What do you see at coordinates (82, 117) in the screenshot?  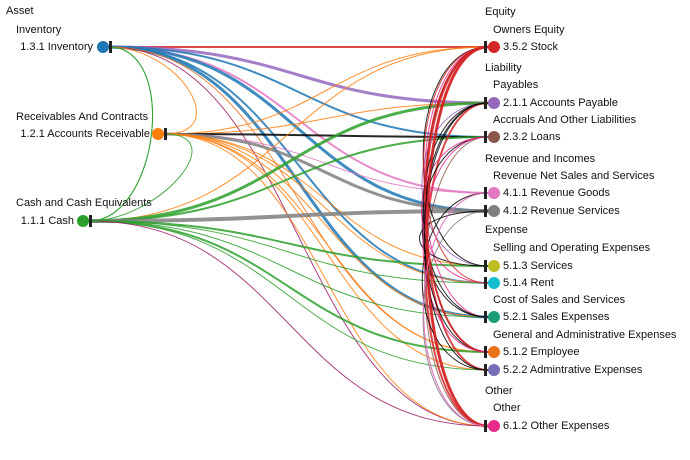 I see `subgroup-label-receivables: Receivables And Contracts` at bounding box center [82, 117].